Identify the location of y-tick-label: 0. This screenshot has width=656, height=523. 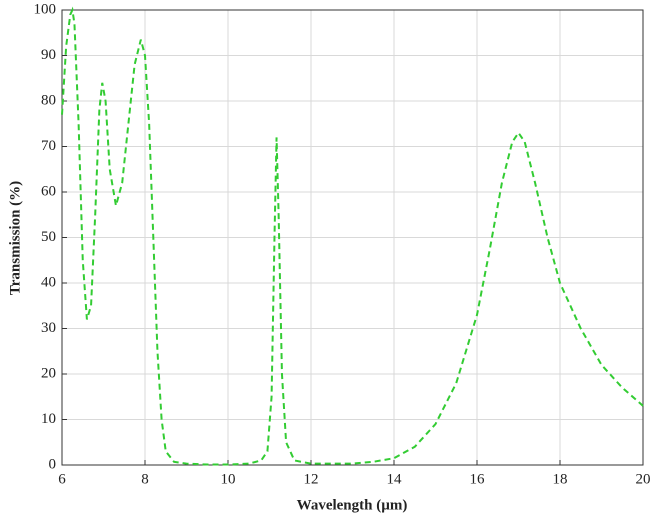
(53, 464).